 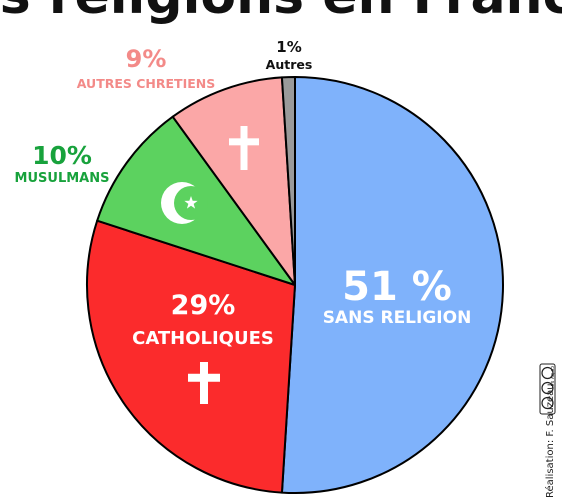 I want to click on chart-title: Les religions en France, so click(x=281, y=13).